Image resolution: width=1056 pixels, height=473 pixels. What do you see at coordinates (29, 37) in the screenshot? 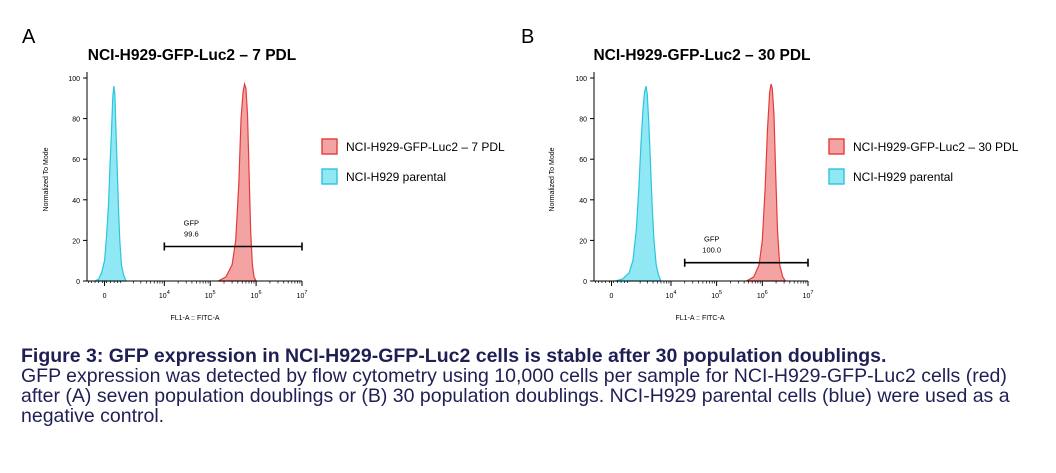
I see `panel-letter-a: A` at bounding box center [29, 37].